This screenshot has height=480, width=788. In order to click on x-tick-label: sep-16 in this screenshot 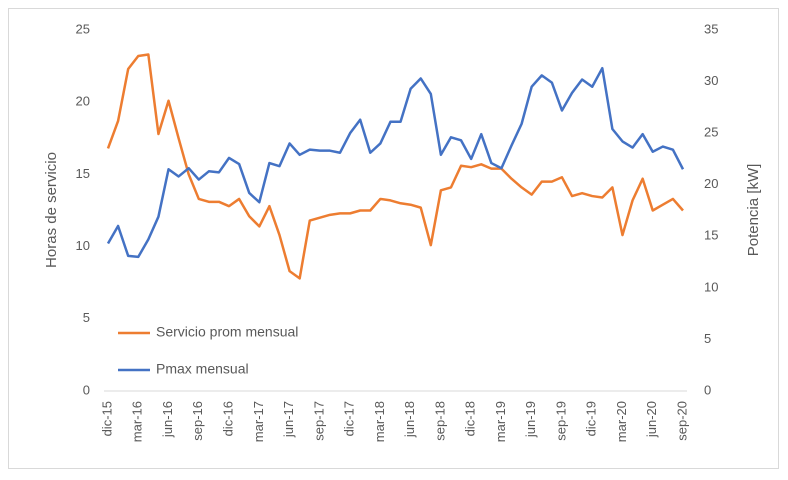, I will do `click(197, 421)`.